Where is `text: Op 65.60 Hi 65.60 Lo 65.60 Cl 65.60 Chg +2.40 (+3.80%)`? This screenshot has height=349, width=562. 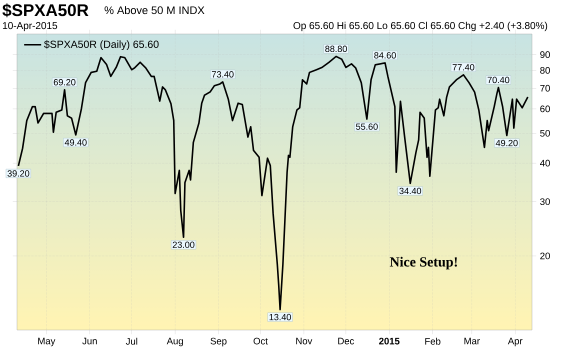
text: Op 65.60 Hi 65.60 Lo 65.60 Cl 65.60 Chg +2.40 (+3.80%) is located at coordinates (420, 27).